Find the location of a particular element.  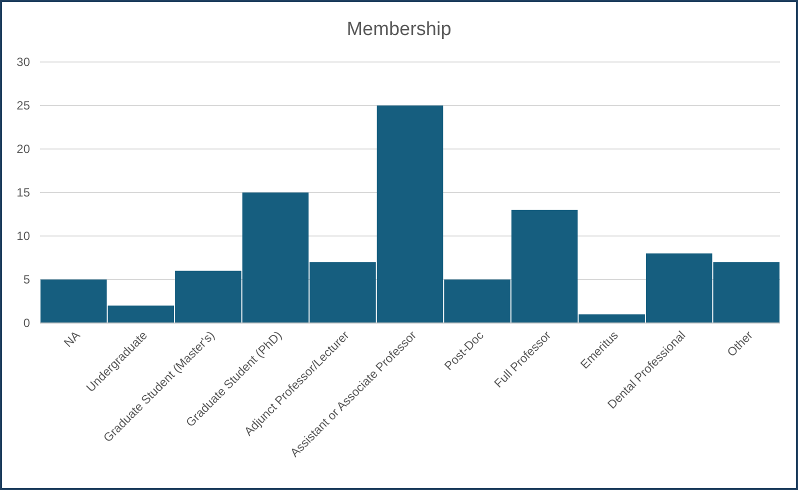

y-tick-label: 15 is located at coordinates (23, 193).